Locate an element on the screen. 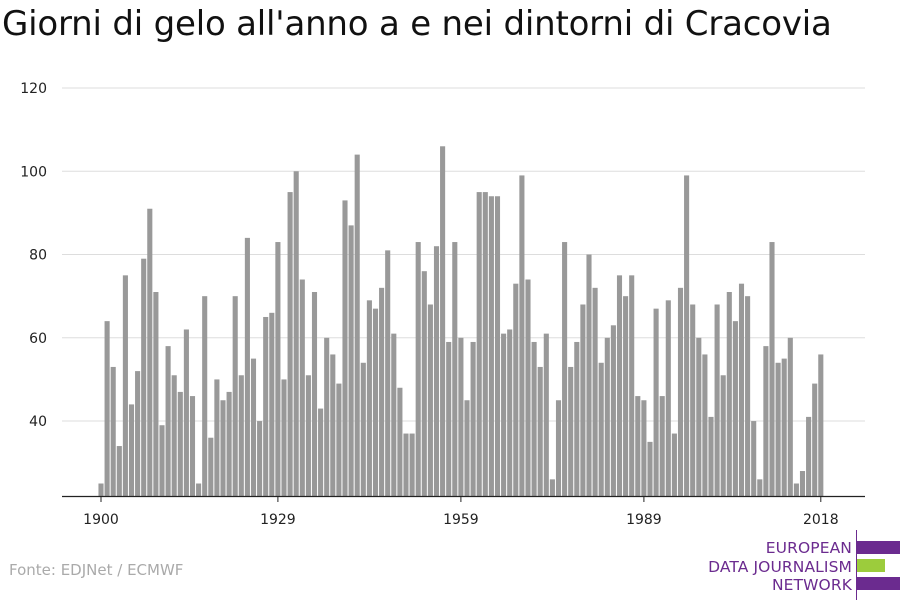 This screenshot has height=600, width=900. x-tick-label: 1929 is located at coordinates (278, 520).